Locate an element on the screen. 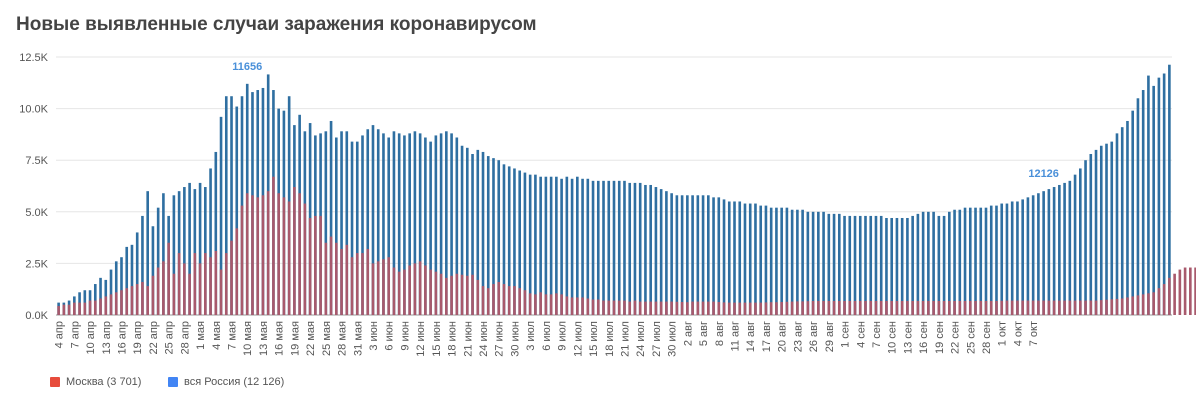  x-tick-label: 16 мая is located at coordinates (280, 338).